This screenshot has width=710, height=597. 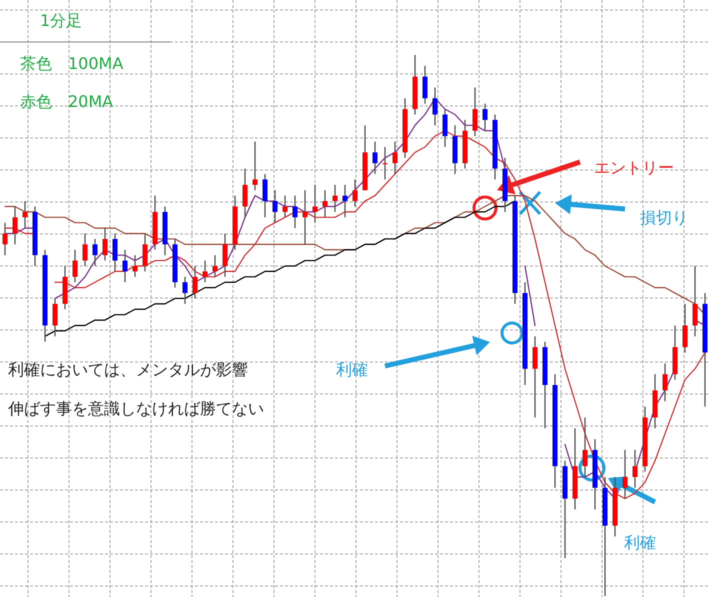 What do you see at coordinates (634, 167) in the screenshot?
I see `annotation: エントリー` at bounding box center [634, 167].